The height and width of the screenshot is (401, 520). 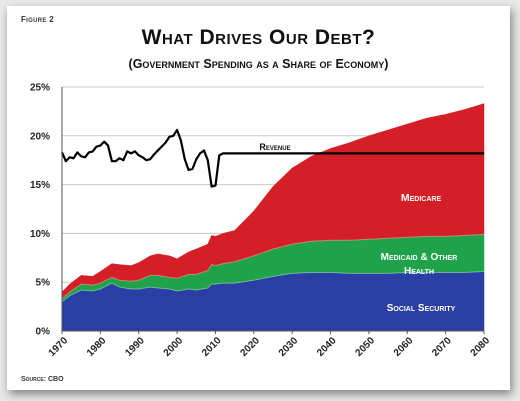 I want to click on medicaid-label-line2: Health, so click(x=419, y=271).